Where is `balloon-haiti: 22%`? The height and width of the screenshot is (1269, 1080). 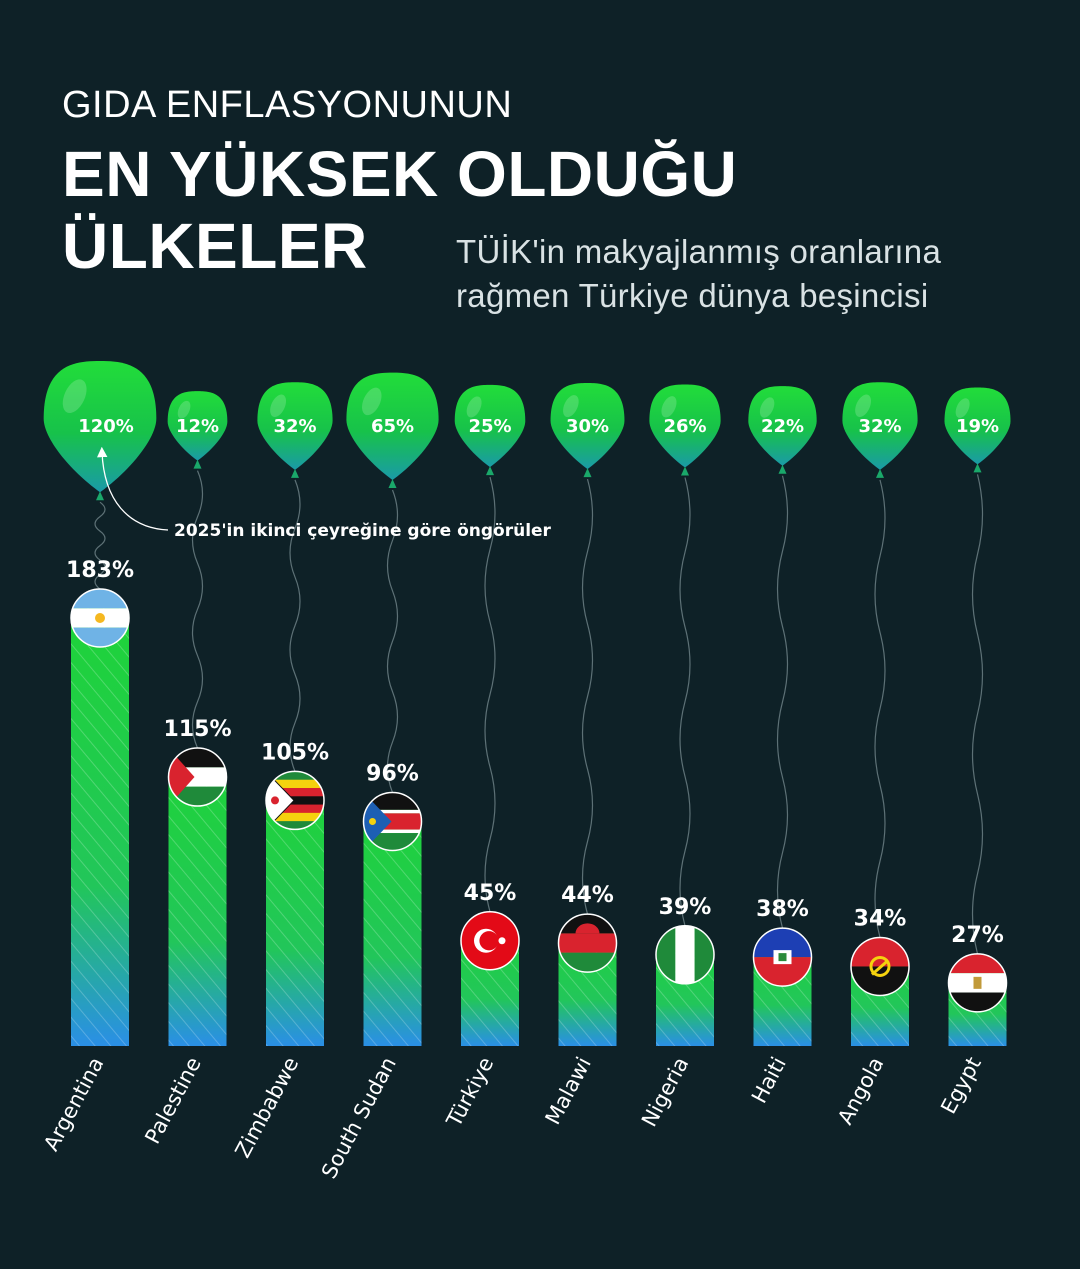 balloon-haiti: 22% is located at coordinates (782, 430).